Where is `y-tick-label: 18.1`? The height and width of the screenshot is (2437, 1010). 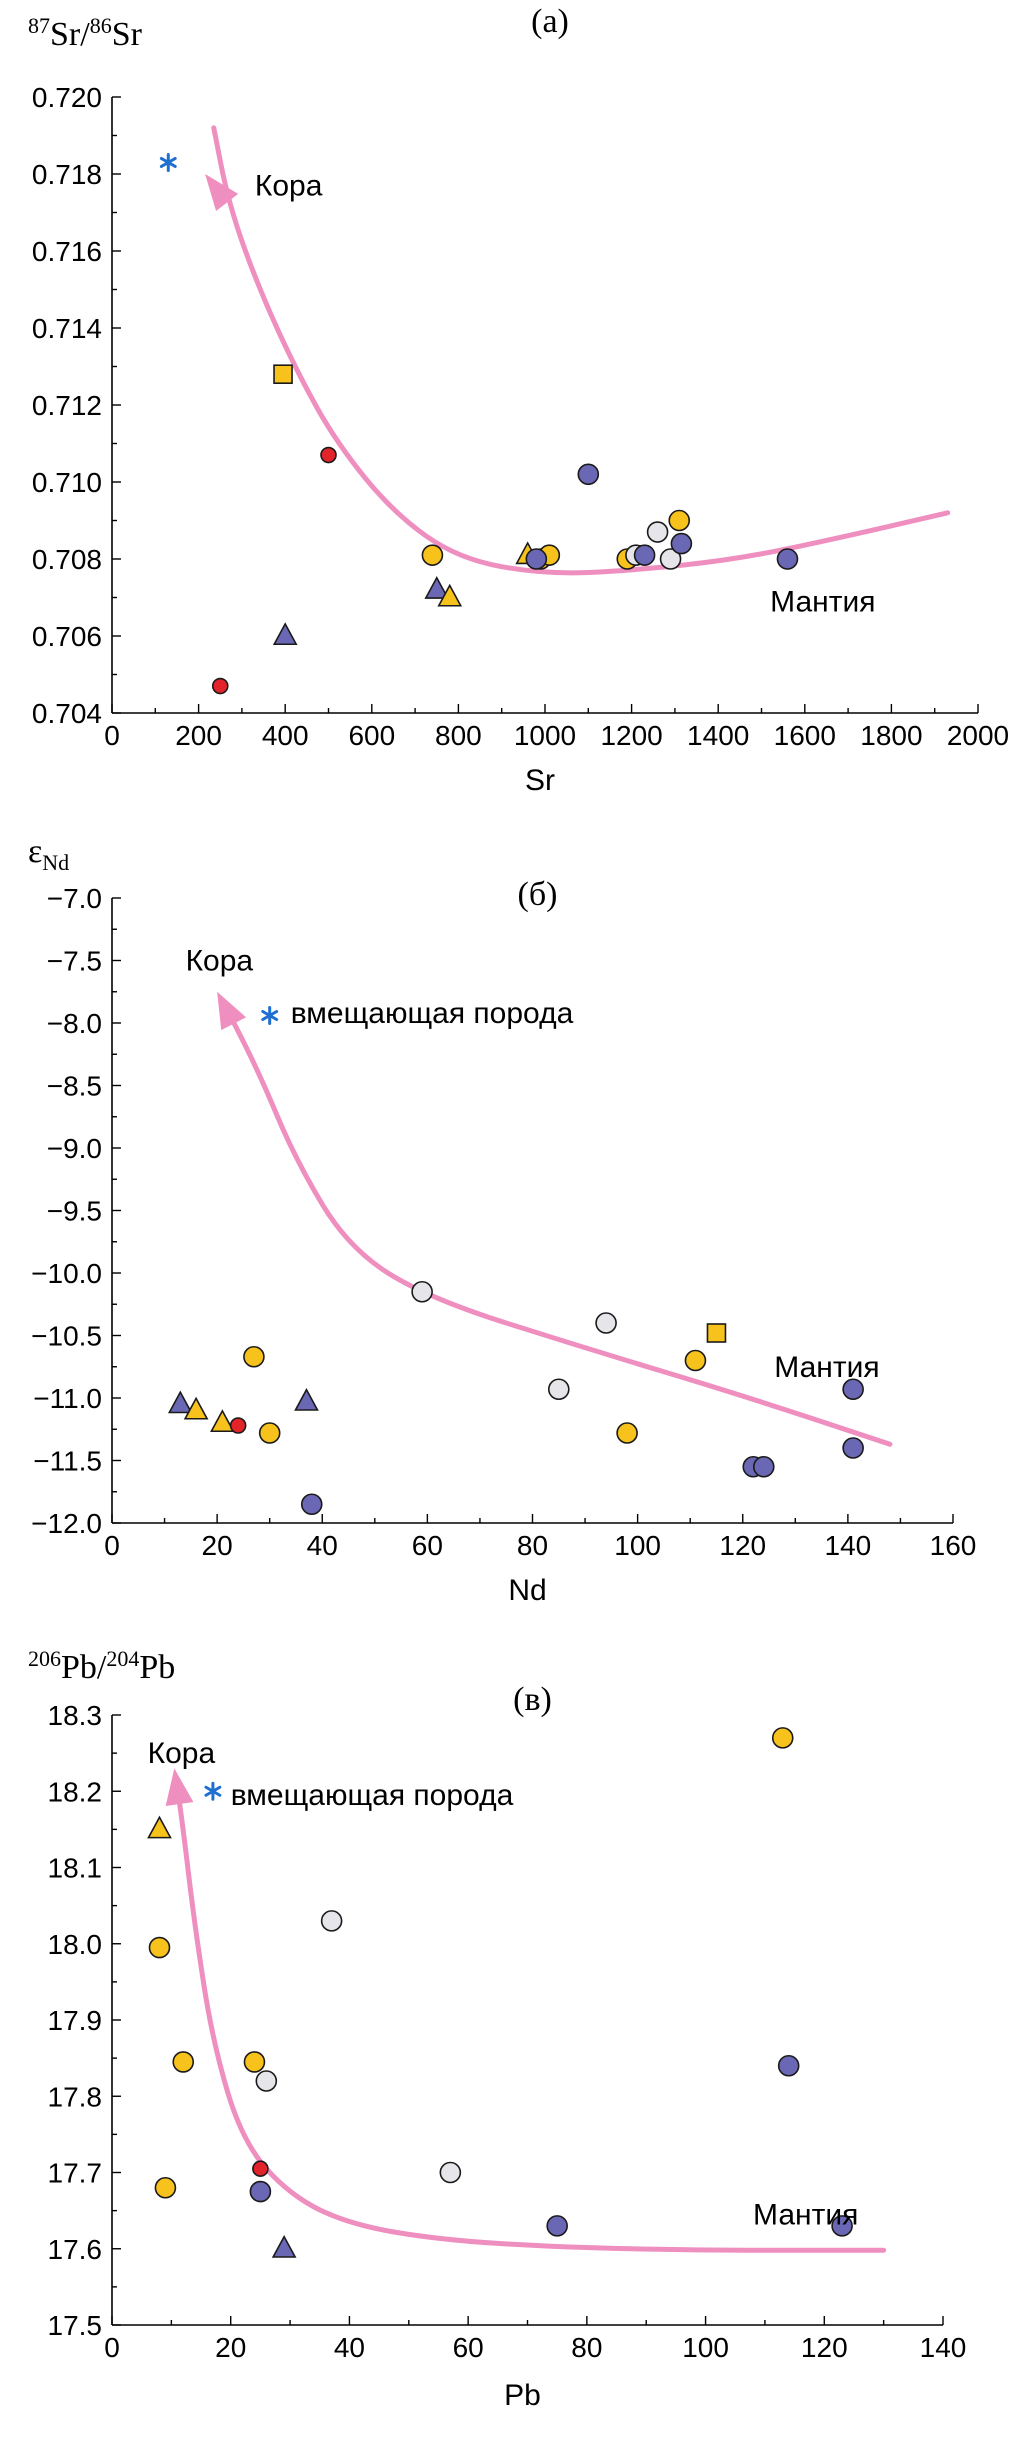
y-tick-label: 18.1 is located at coordinates (75, 1868).